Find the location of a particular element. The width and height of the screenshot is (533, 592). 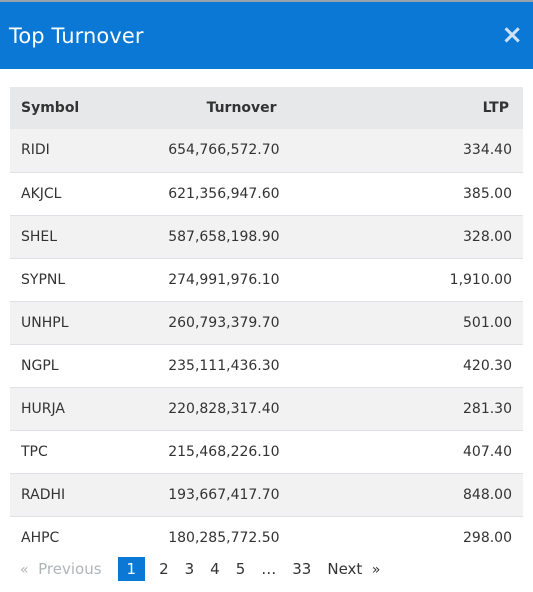

ltp-cell: 298.00 is located at coordinates (487, 537).